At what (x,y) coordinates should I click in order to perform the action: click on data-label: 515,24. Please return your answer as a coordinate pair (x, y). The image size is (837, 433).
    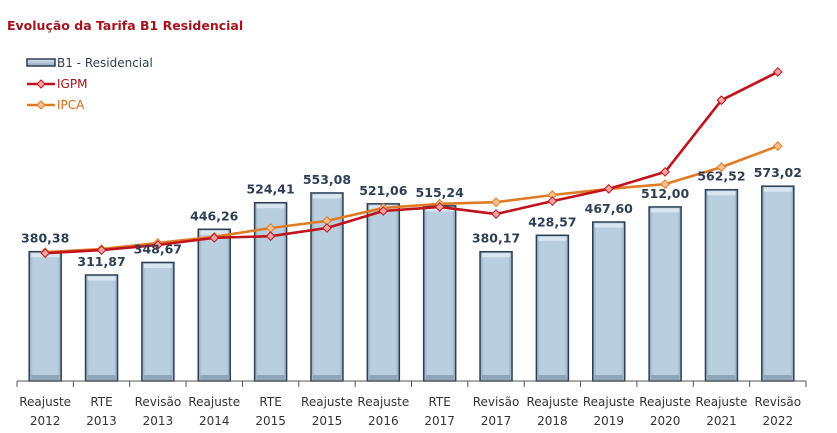
    Looking at the image, I should click on (440, 192).